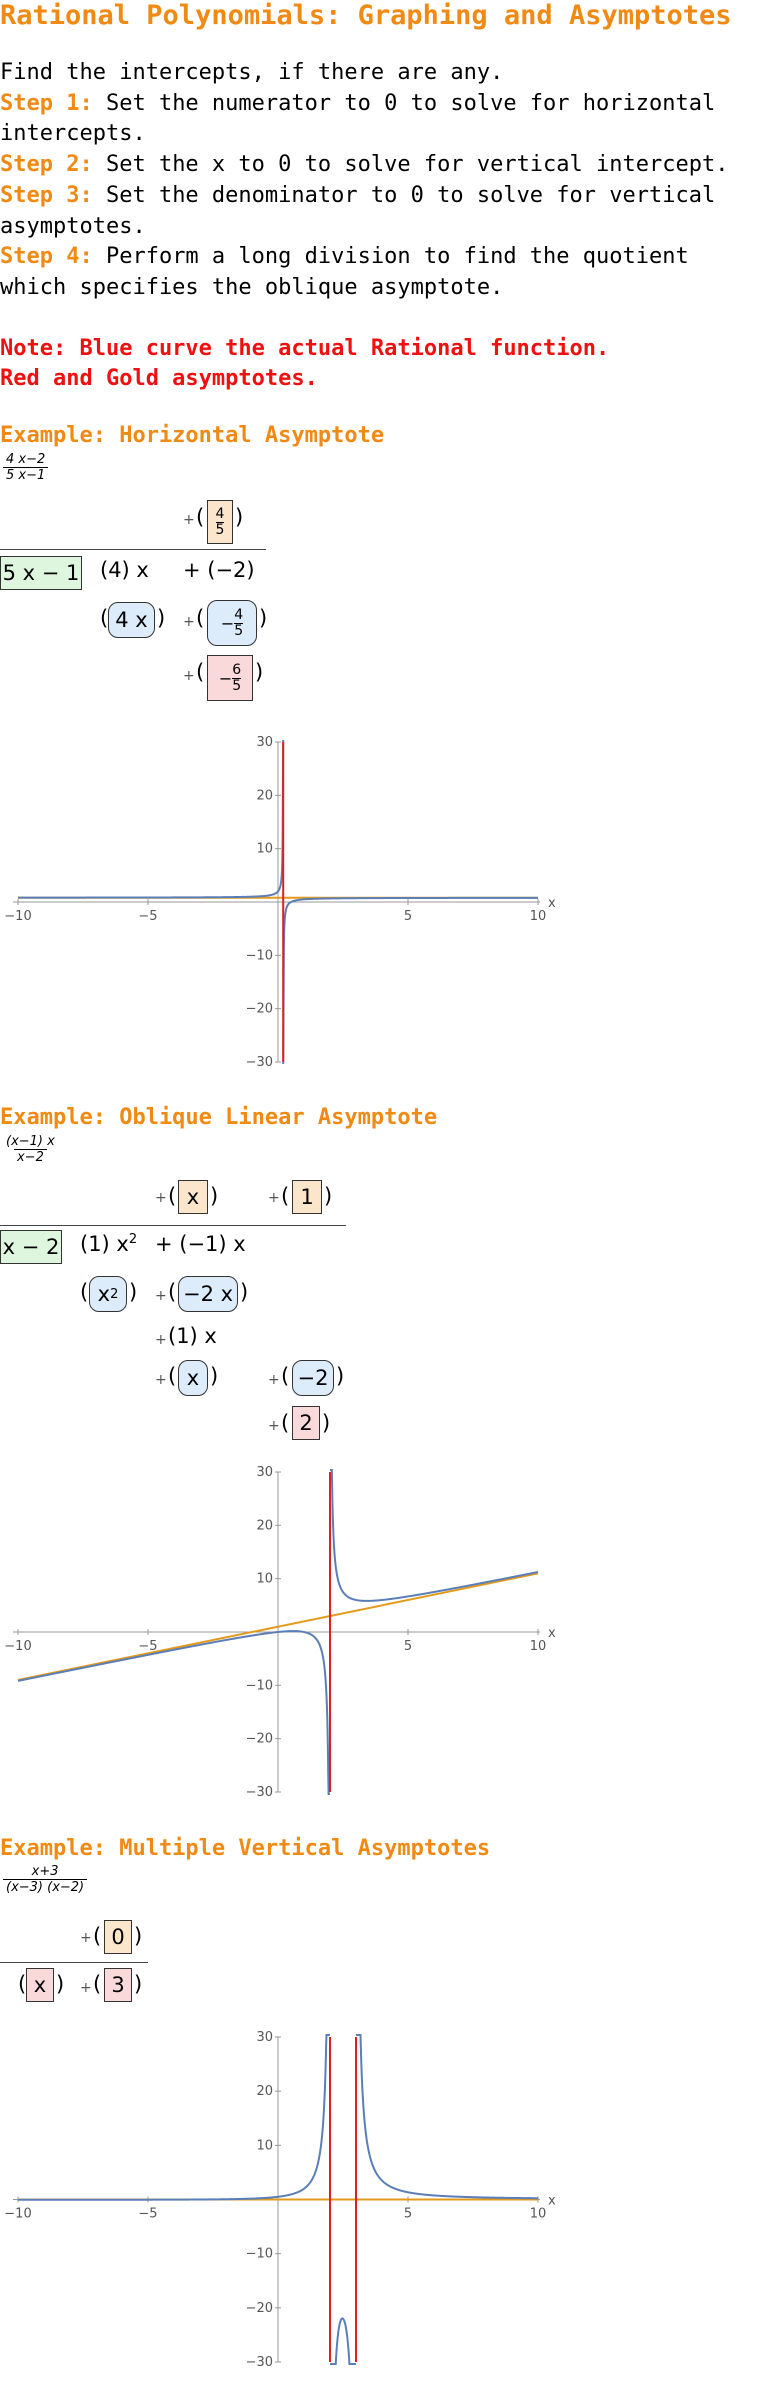  What do you see at coordinates (219, 570) in the screenshot?
I see `dividend-term: + (−2)` at bounding box center [219, 570].